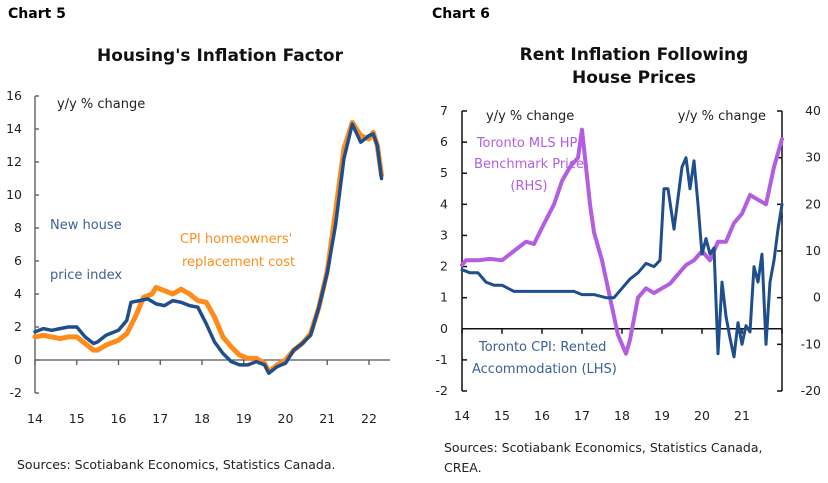 The height and width of the screenshot is (483, 828). What do you see at coordinates (461, 14) in the screenshot?
I see `chart-label: Chart 6` at bounding box center [461, 14].